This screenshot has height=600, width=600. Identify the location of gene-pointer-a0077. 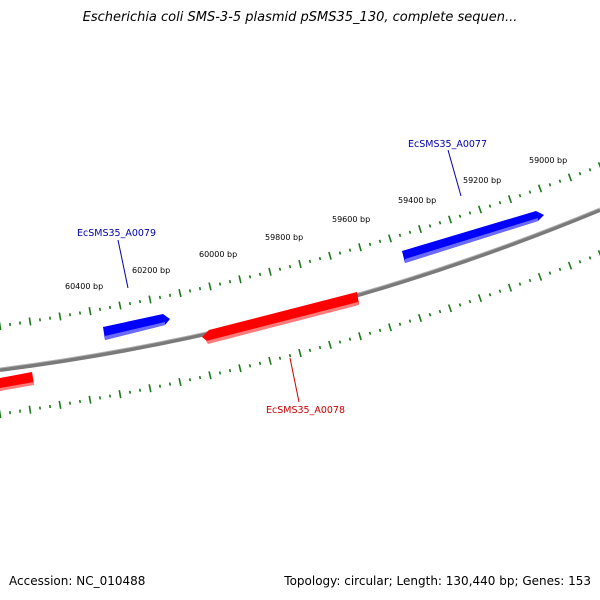
(454, 173).